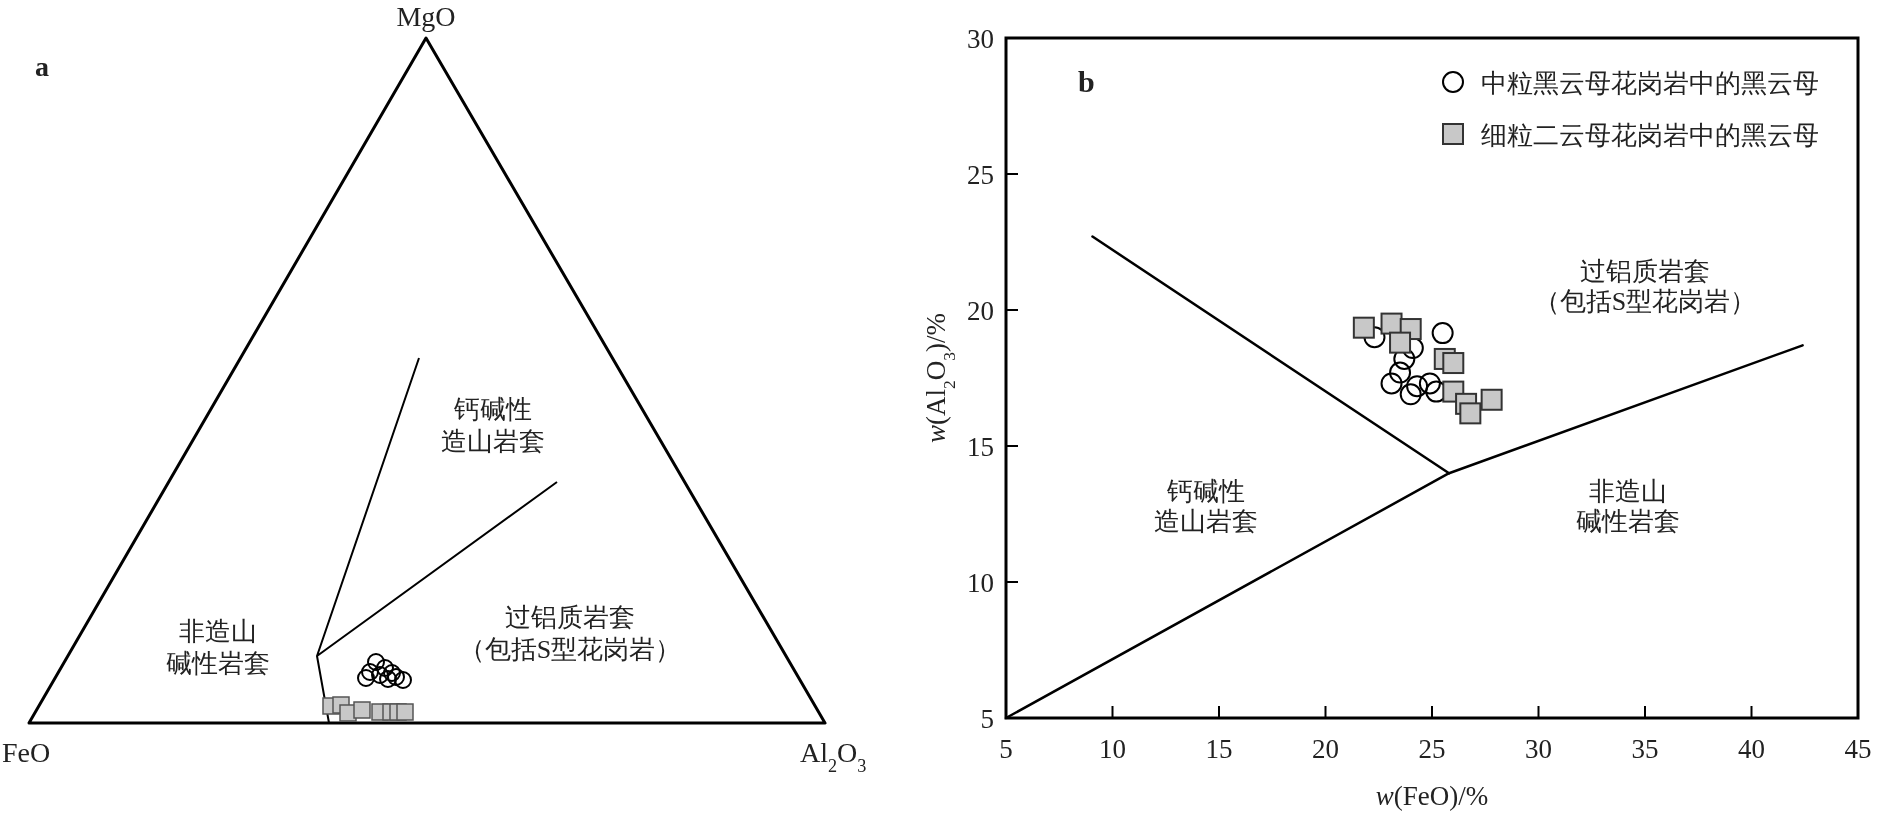 The height and width of the screenshot is (817, 1890). Describe the element at coordinates (1627, 492) in the screenshot. I see `annotation: 非造山` at that location.